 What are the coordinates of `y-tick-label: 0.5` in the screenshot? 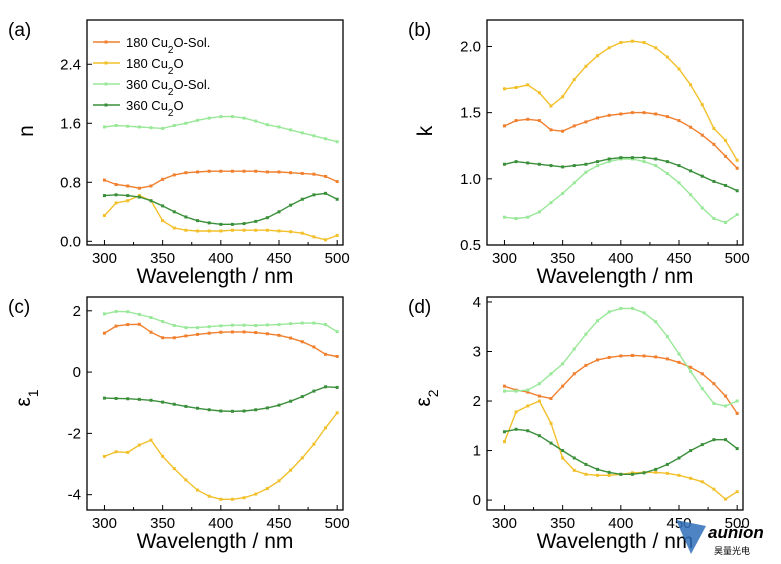 It's located at (470, 245).